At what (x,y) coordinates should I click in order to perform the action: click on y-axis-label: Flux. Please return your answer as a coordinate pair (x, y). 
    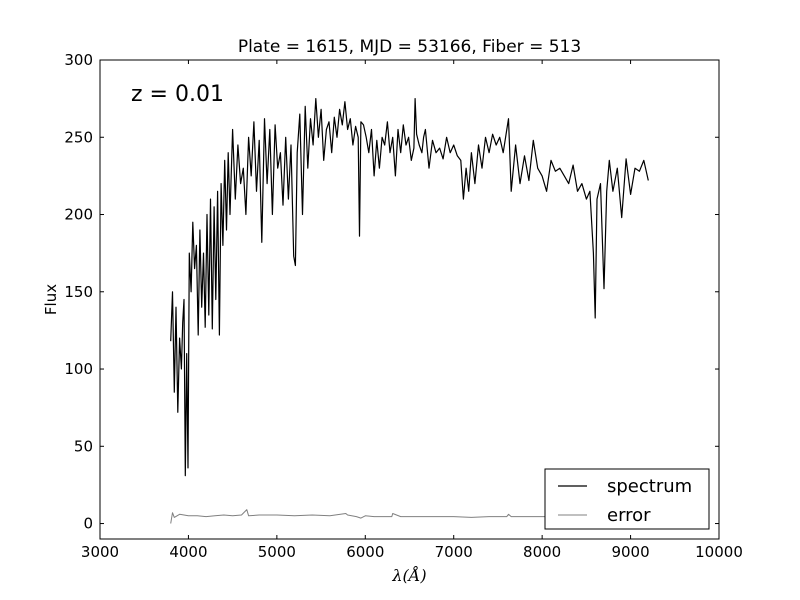
    Looking at the image, I should click on (51, 299).